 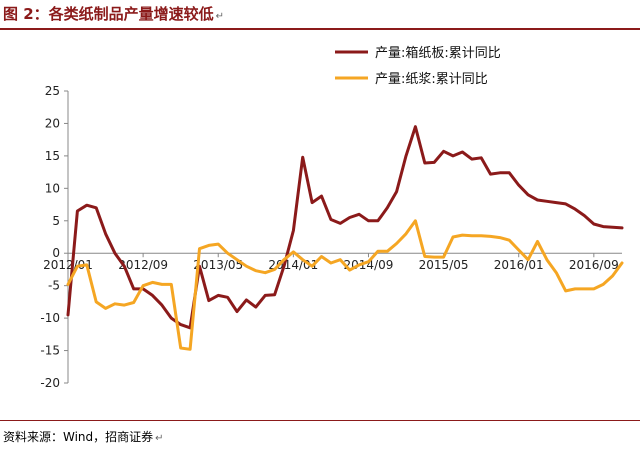 What do you see at coordinates (56, 253) in the screenshot?
I see `y-tick-label: 0` at bounding box center [56, 253].